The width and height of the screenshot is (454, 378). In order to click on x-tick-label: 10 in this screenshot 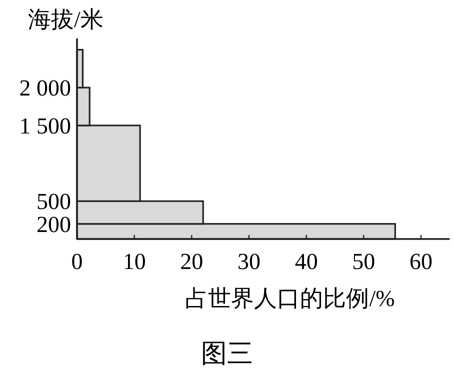, I will do `click(134, 261)`.